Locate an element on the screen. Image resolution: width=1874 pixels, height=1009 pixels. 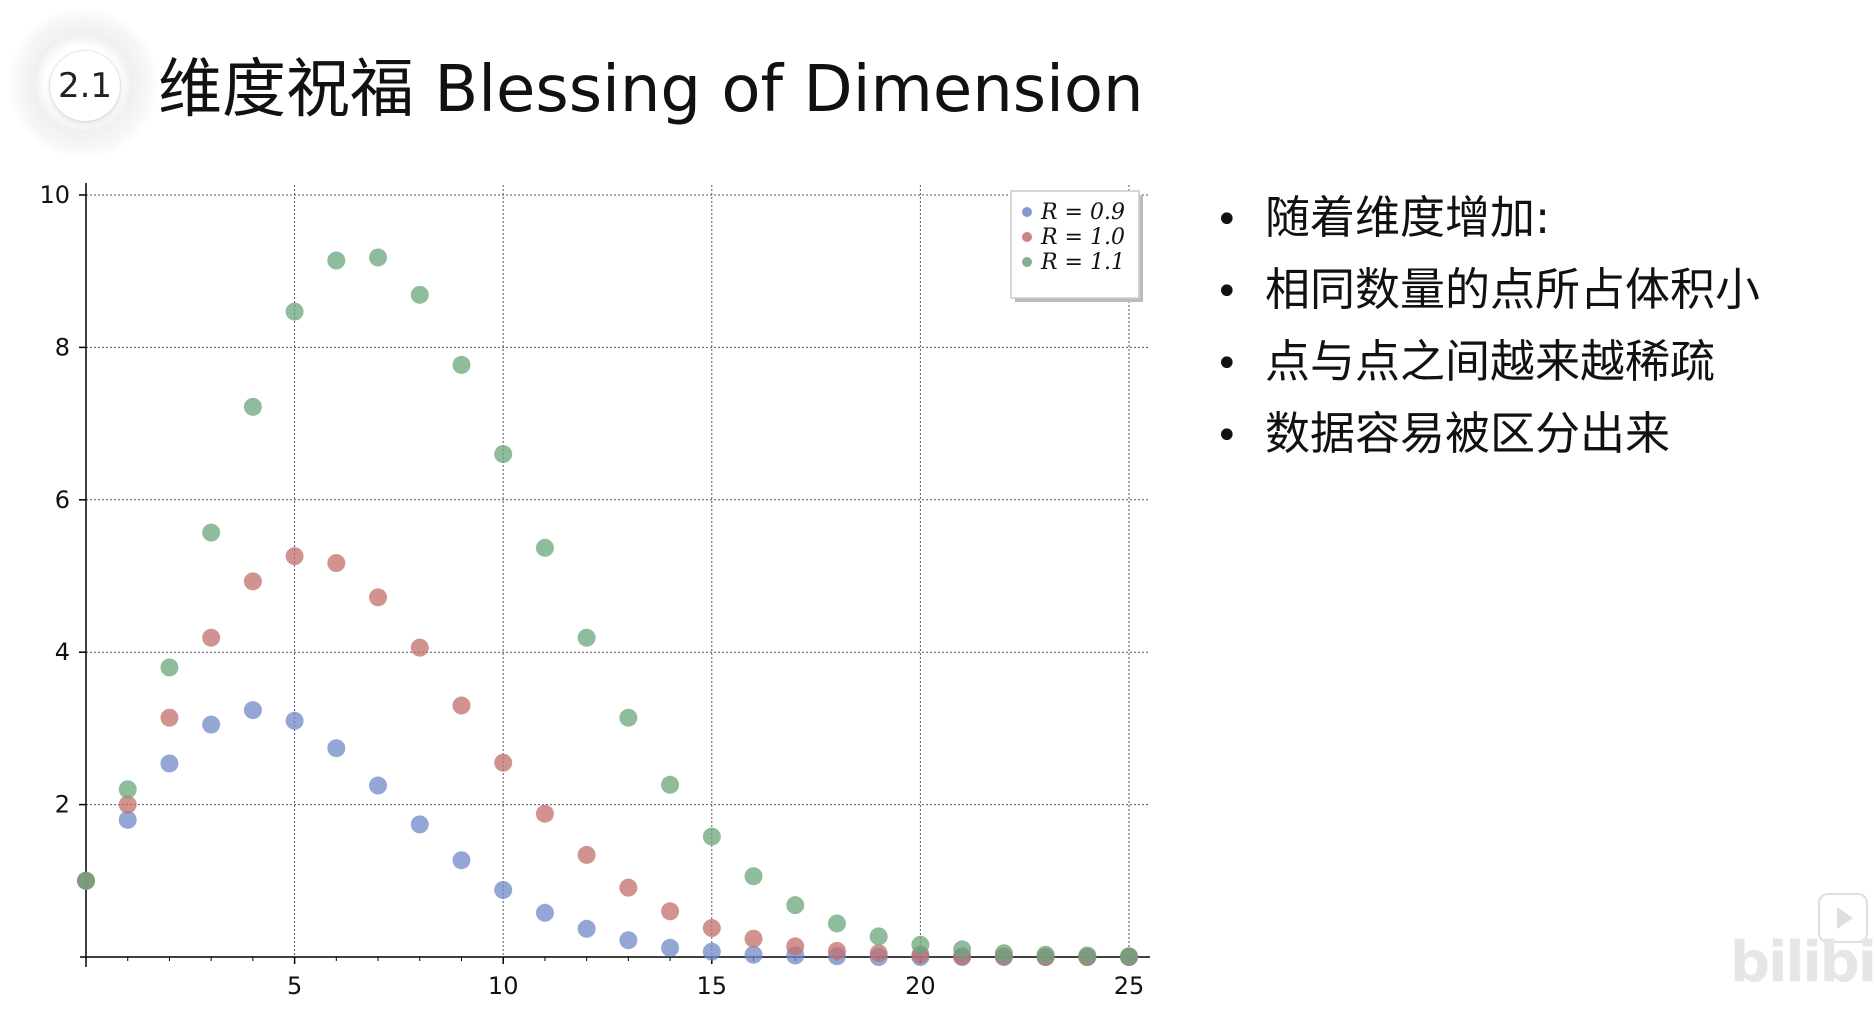
bullet-text: 相同数量的点所占体积小 is located at coordinates (1513, 289).